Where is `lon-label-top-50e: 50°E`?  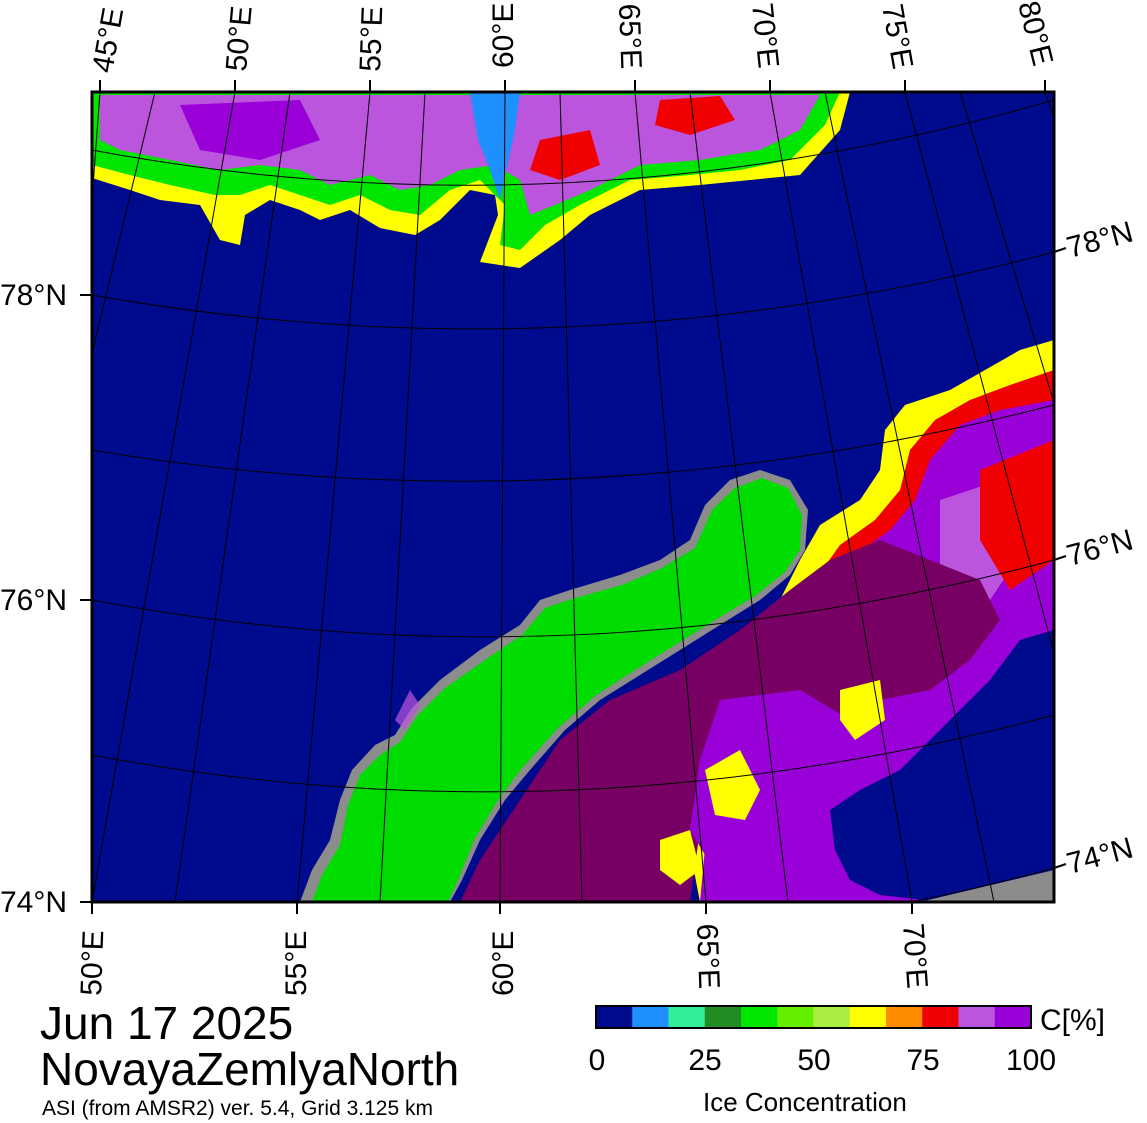 lon-label-top-50e: 50°E is located at coordinates (239, 39).